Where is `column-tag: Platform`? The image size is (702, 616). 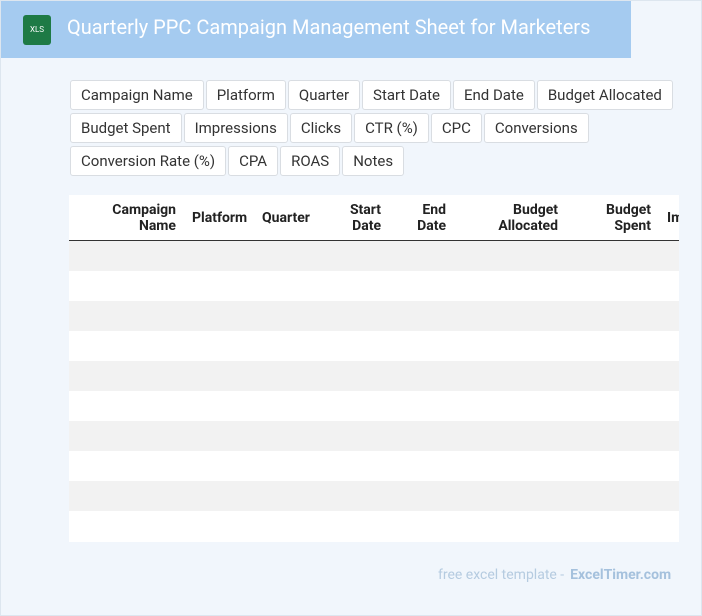
column-tag: Platform is located at coordinates (245, 95).